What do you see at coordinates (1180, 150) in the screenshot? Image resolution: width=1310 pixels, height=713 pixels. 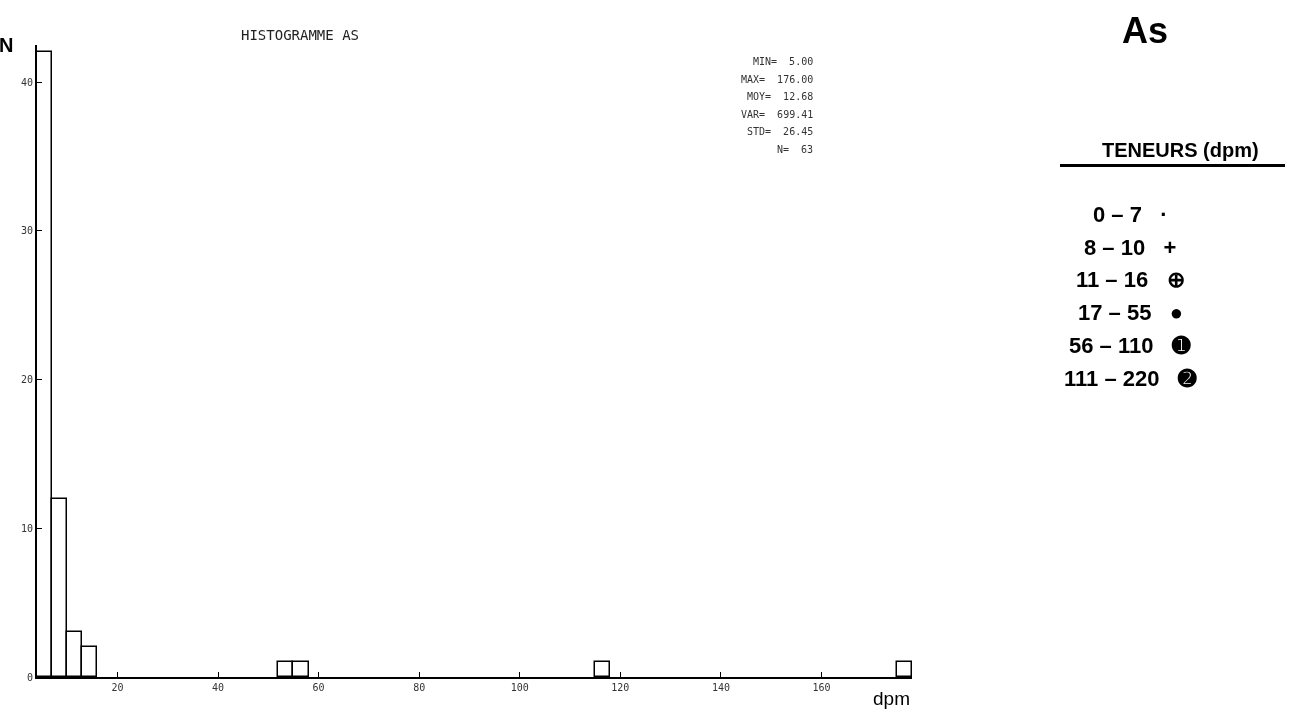 I see `text: TENEURS (dpm)` at bounding box center [1180, 150].